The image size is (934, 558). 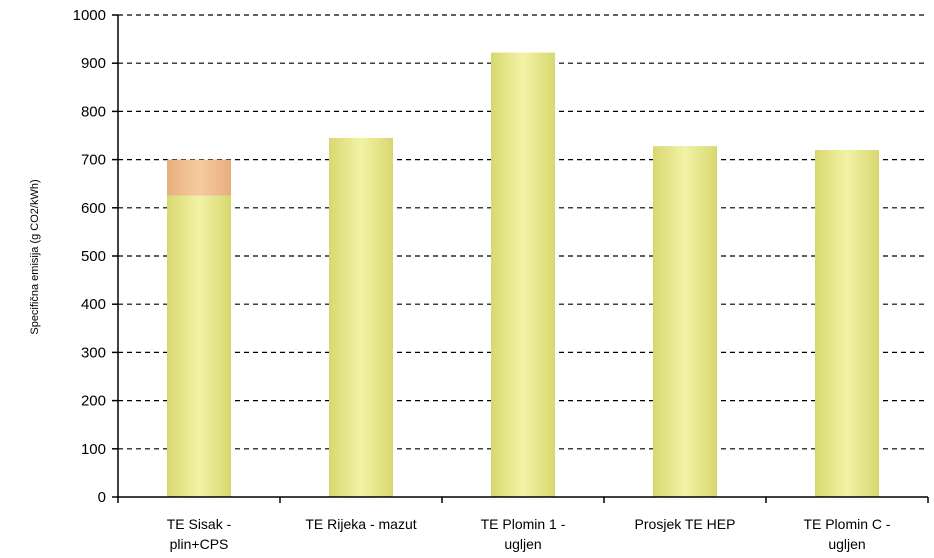 What do you see at coordinates (89, 15) in the screenshot?
I see `y-tick-label: 1000` at bounding box center [89, 15].